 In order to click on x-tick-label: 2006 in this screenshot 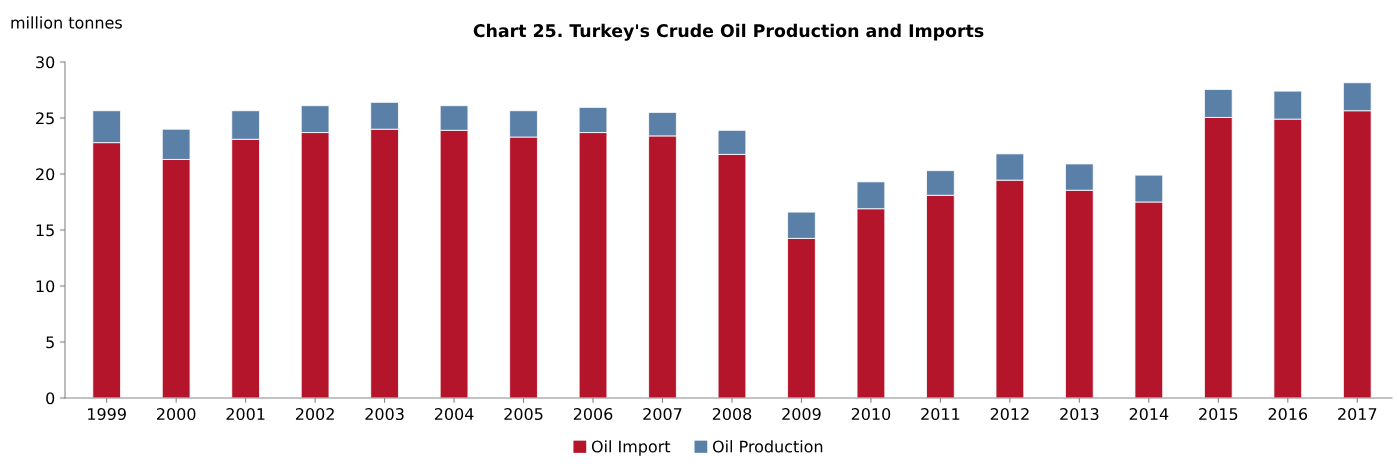, I will do `click(593, 414)`.